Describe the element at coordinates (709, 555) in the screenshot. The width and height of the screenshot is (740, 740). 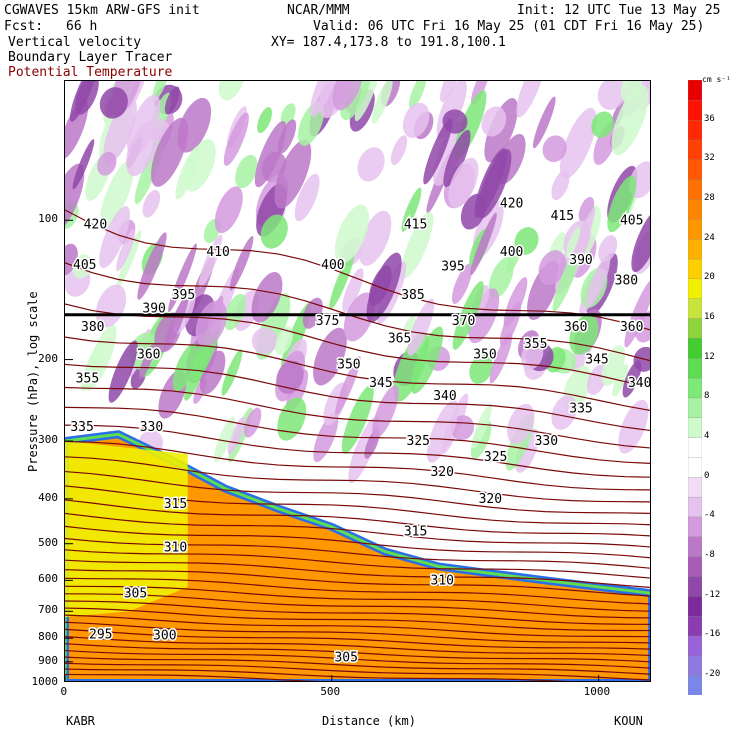
I see `colorbar-tick-label: -8` at that location.